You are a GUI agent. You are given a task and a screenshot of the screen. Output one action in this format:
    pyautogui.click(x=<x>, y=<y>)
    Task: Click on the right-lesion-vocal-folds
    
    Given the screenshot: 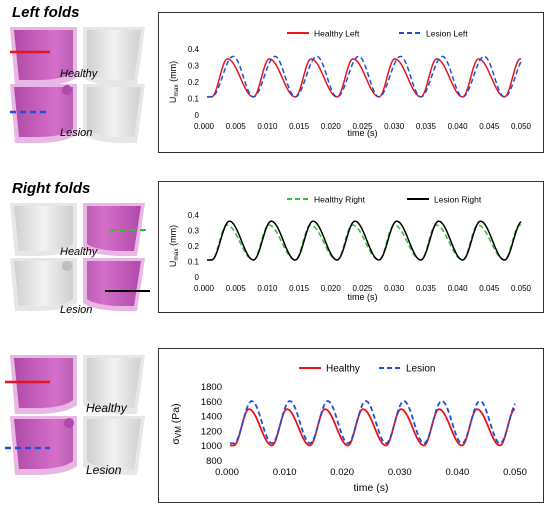 What is the action you would take?
    pyautogui.click(x=77, y=284)
    